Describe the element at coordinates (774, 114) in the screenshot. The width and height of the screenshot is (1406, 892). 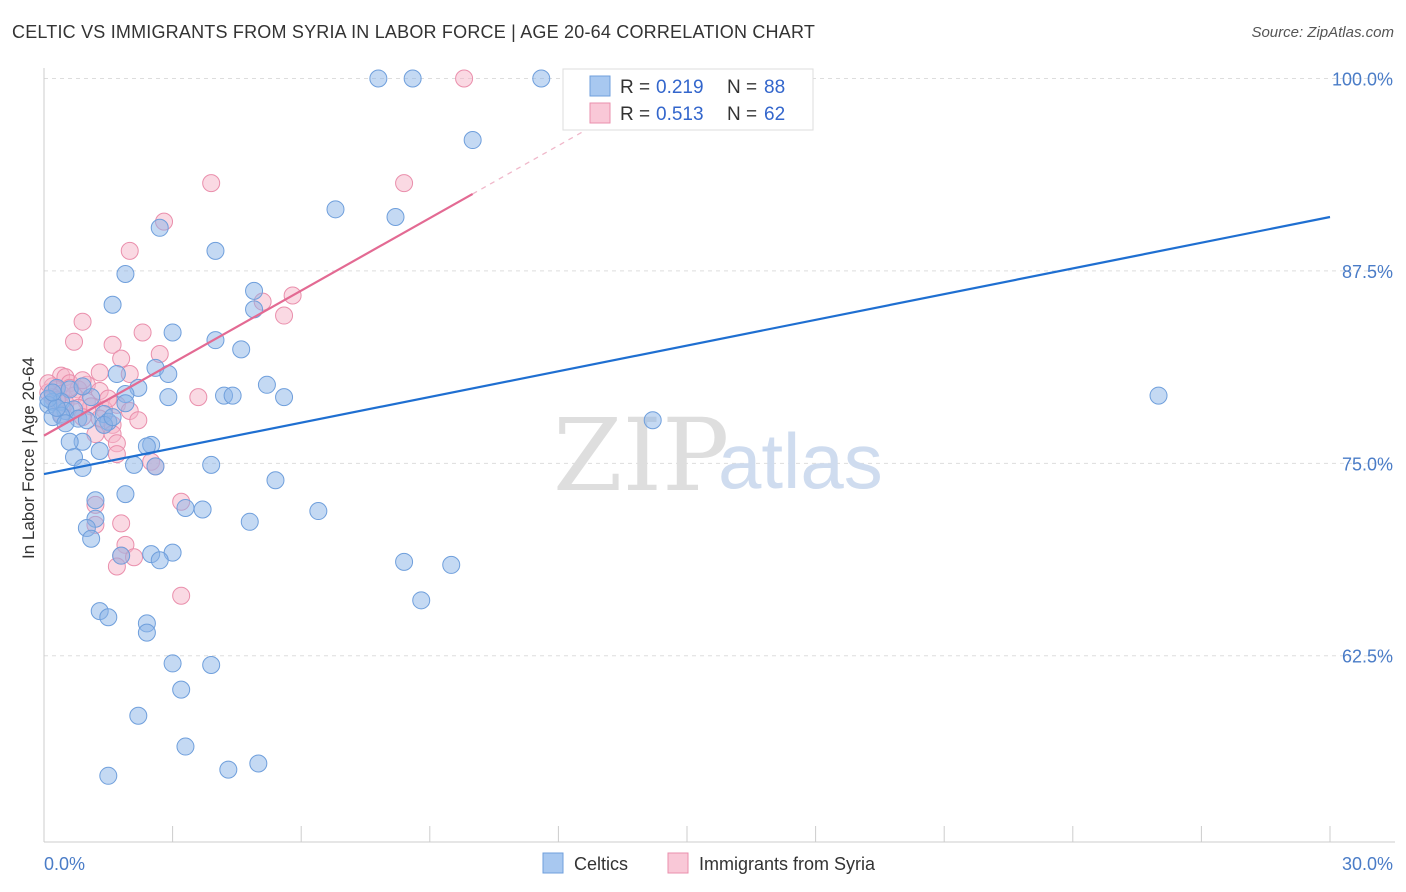
I see `legend-n-value-syria: 62` at that location.